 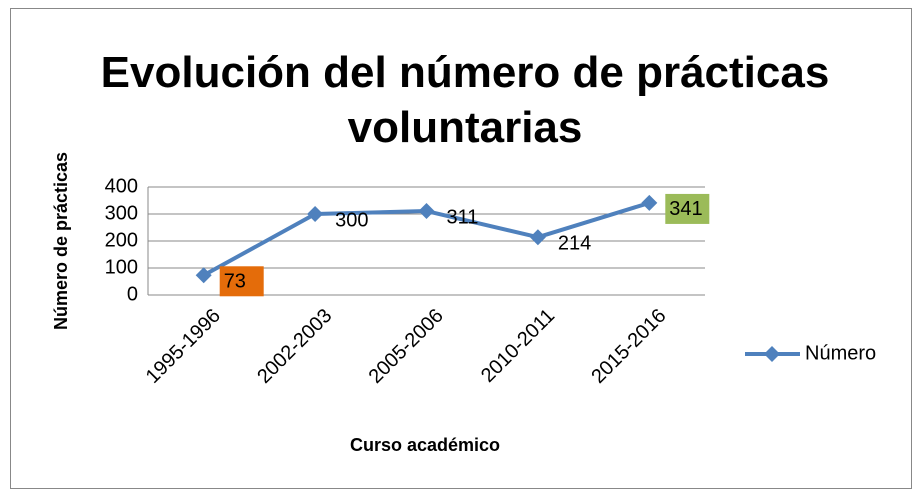 I want to click on y-tick-label: 100, so click(x=121, y=267).